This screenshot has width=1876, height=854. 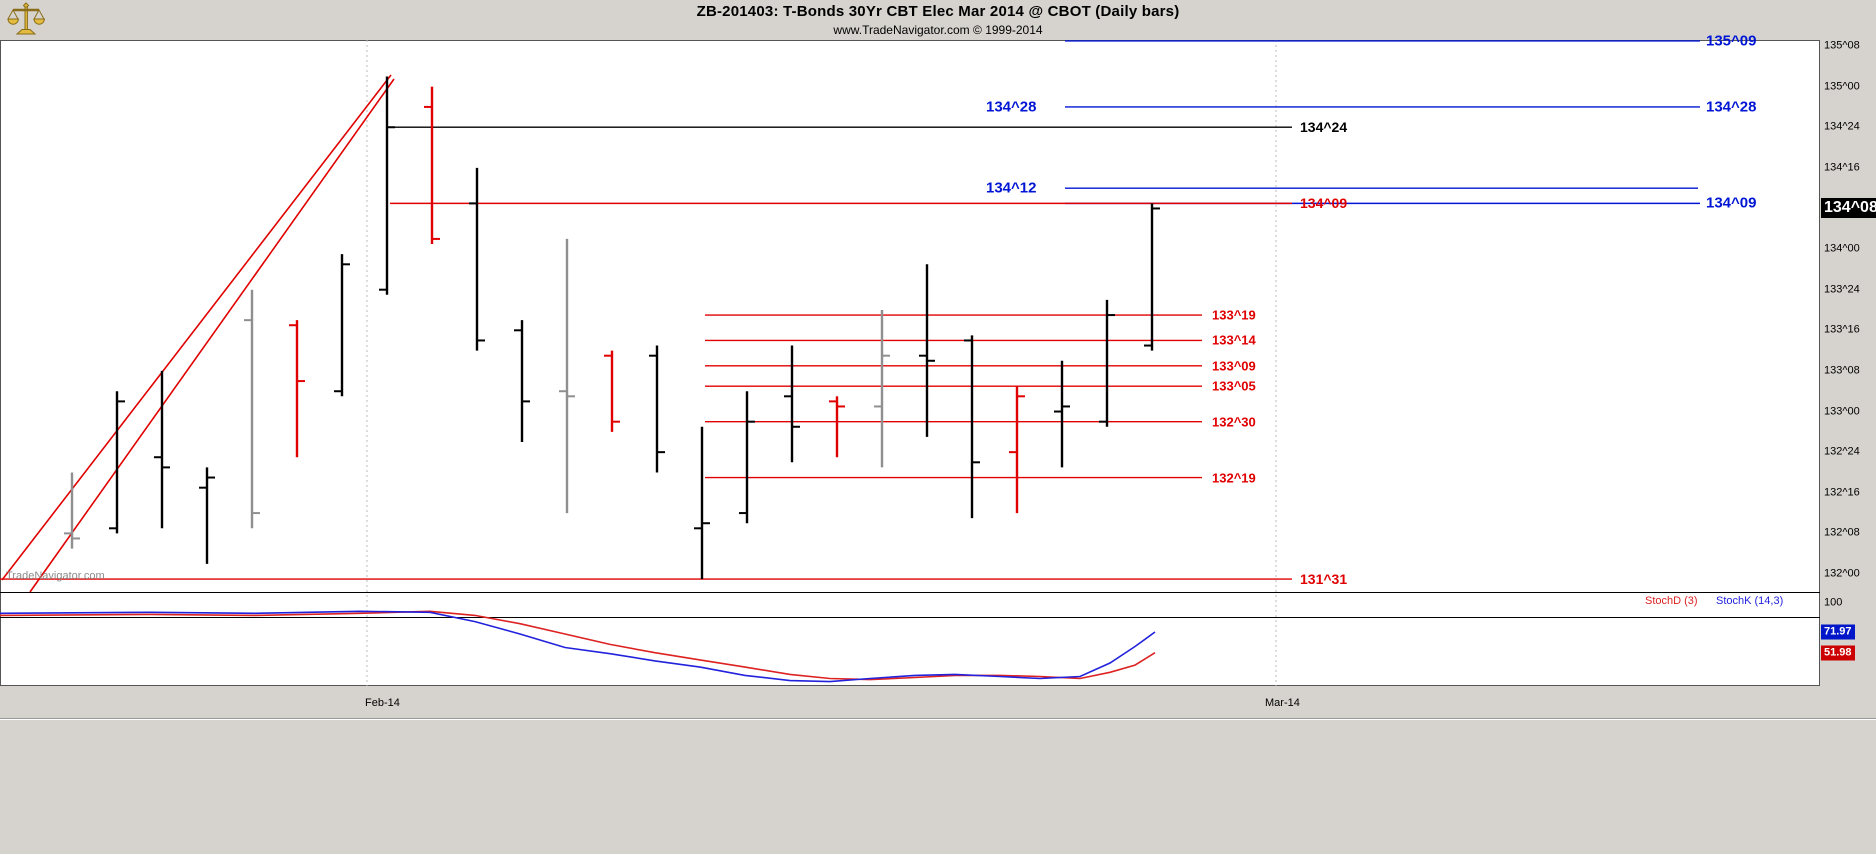 What do you see at coordinates (1848, 208) in the screenshot?
I see `last-price-tag: 134^08` at bounding box center [1848, 208].